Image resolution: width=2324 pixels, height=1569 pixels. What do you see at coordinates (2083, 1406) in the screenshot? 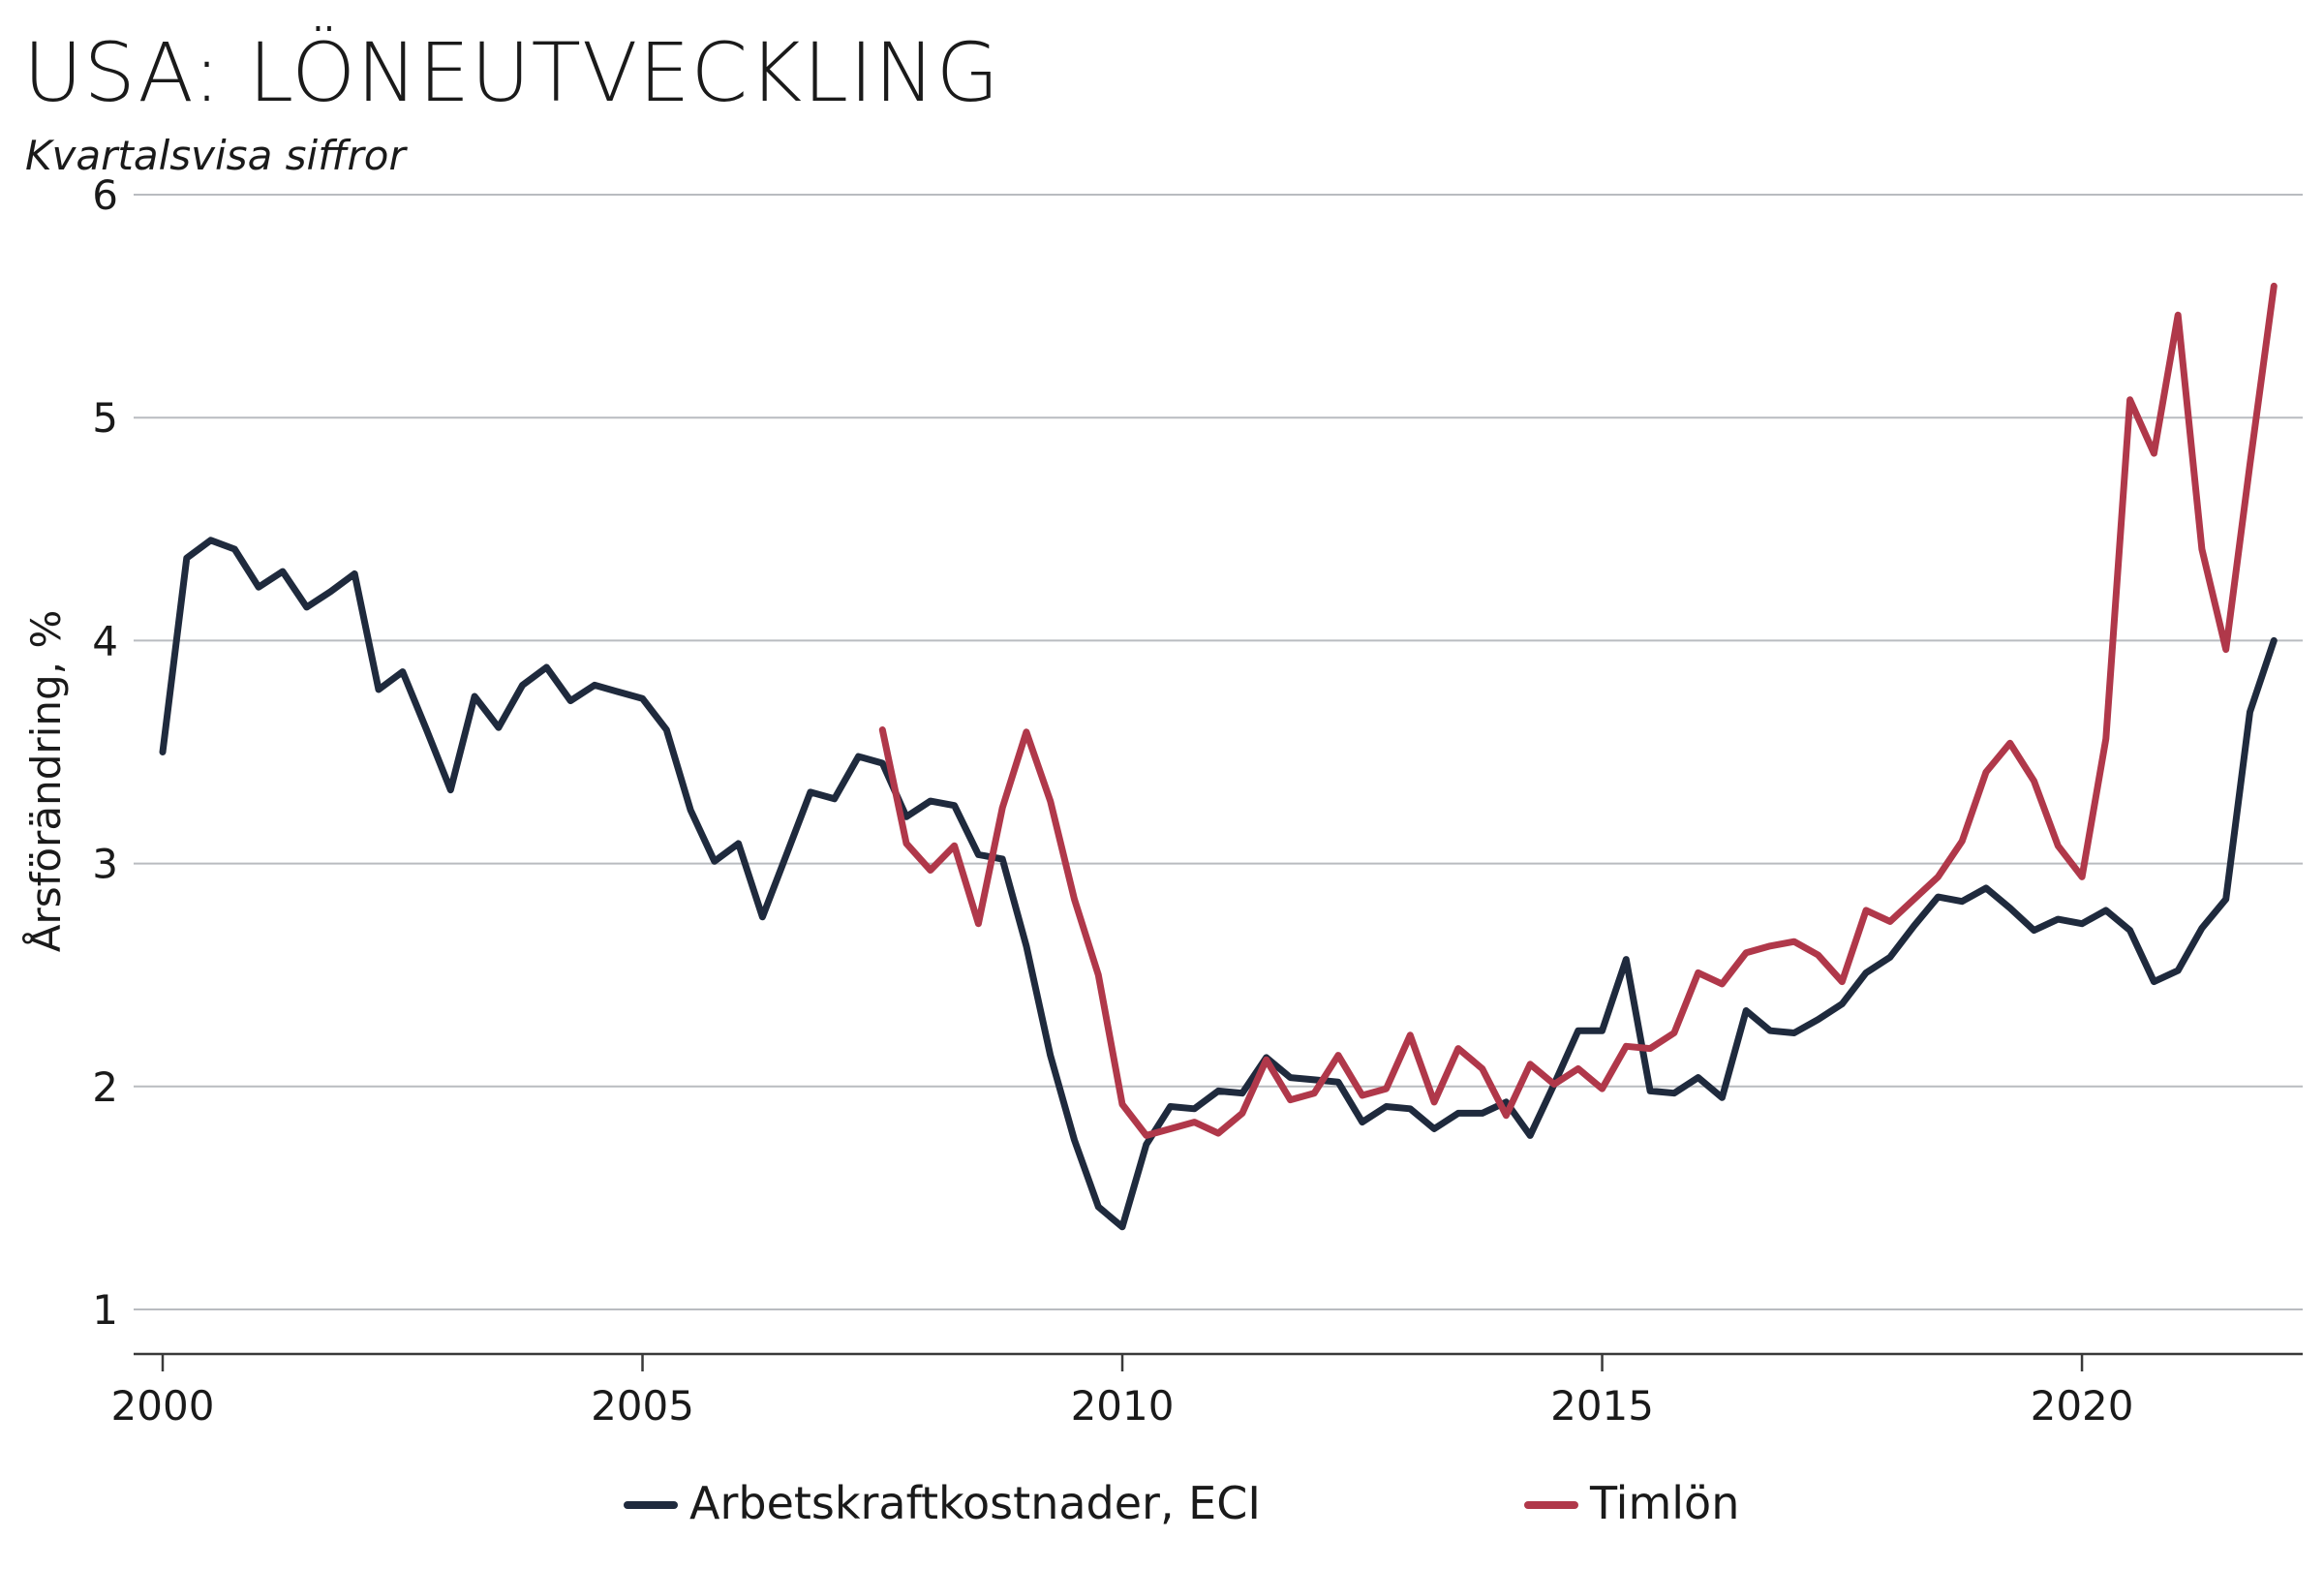
I see `x-tick-label: 2020` at bounding box center [2083, 1406].